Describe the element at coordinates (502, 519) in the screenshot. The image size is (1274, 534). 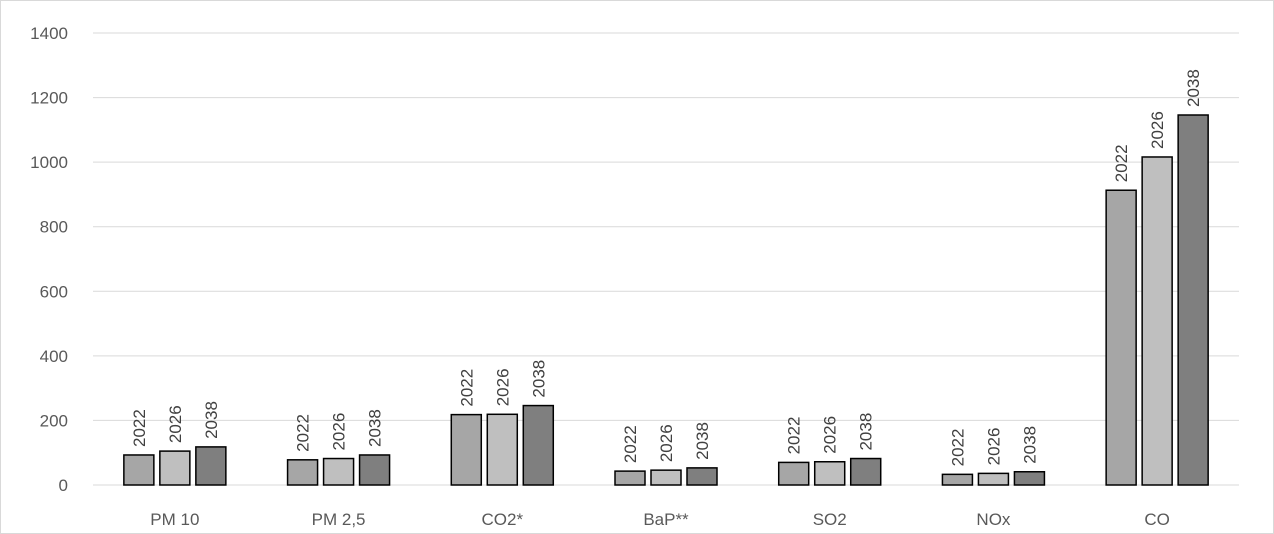
I see `x-tick-label: CO2*` at that location.